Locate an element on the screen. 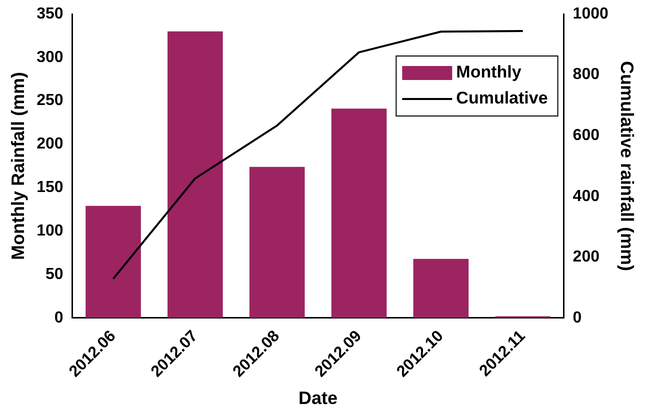  y2-tick-label: 400 is located at coordinates (586, 196).